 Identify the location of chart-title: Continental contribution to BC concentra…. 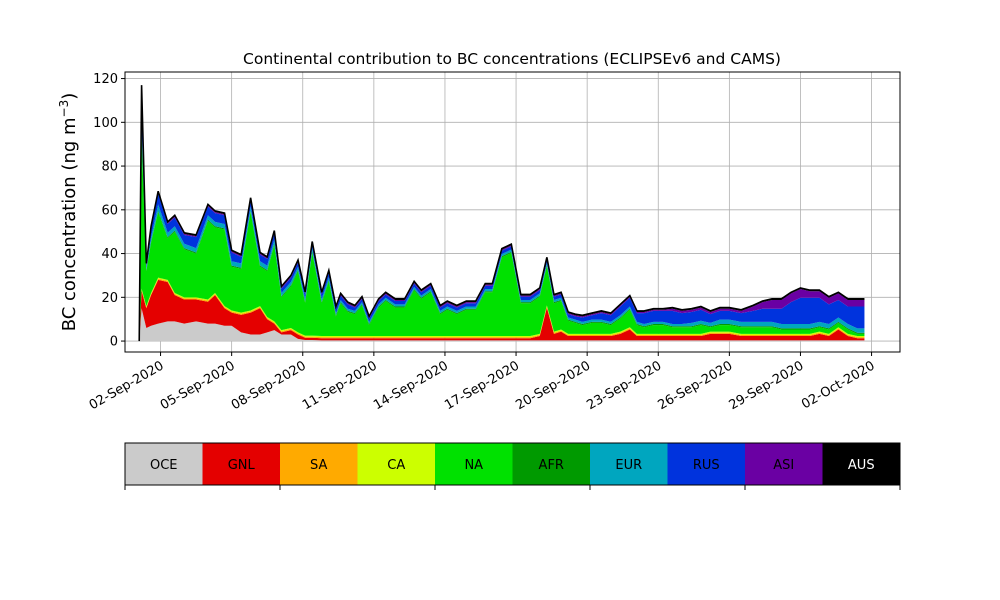
(512, 59).